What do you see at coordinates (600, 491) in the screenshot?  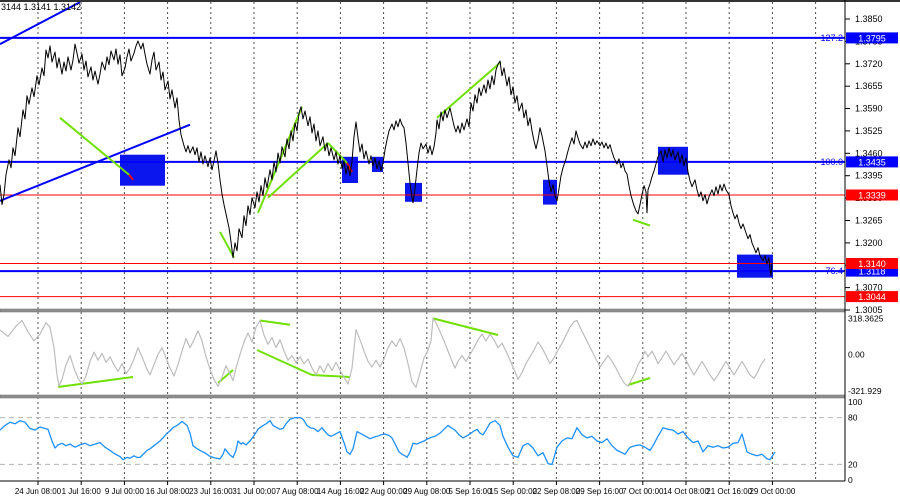 I see `time-axis-label: 29 Sep 16:00` at bounding box center [600, 491].